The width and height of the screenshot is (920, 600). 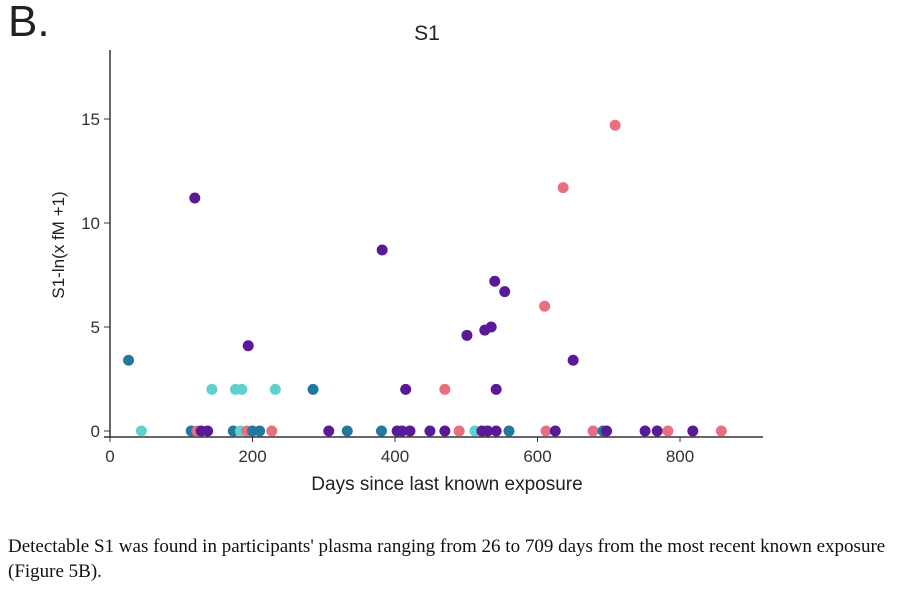 What do you see at coordinates (427, 33) in the screenshot?
I see `chart-title: S1` at bounding box center [427, 33].